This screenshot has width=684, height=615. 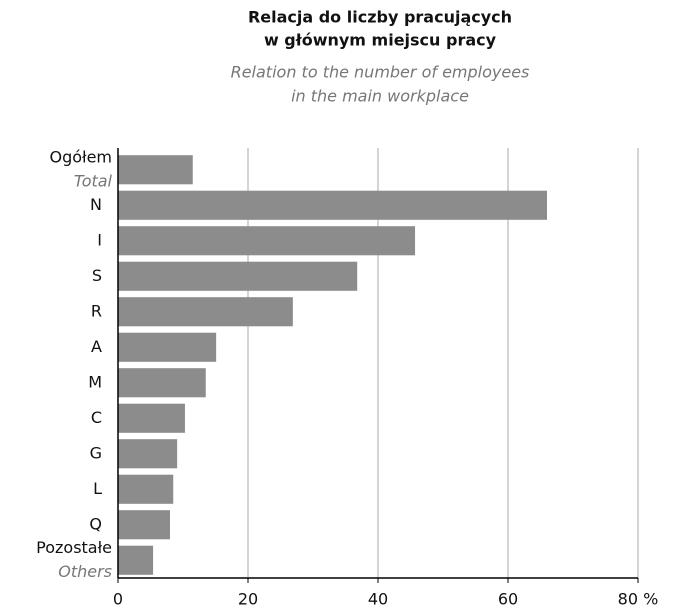 I want to click on y-tick-label: I, so click(x=99, y=239).